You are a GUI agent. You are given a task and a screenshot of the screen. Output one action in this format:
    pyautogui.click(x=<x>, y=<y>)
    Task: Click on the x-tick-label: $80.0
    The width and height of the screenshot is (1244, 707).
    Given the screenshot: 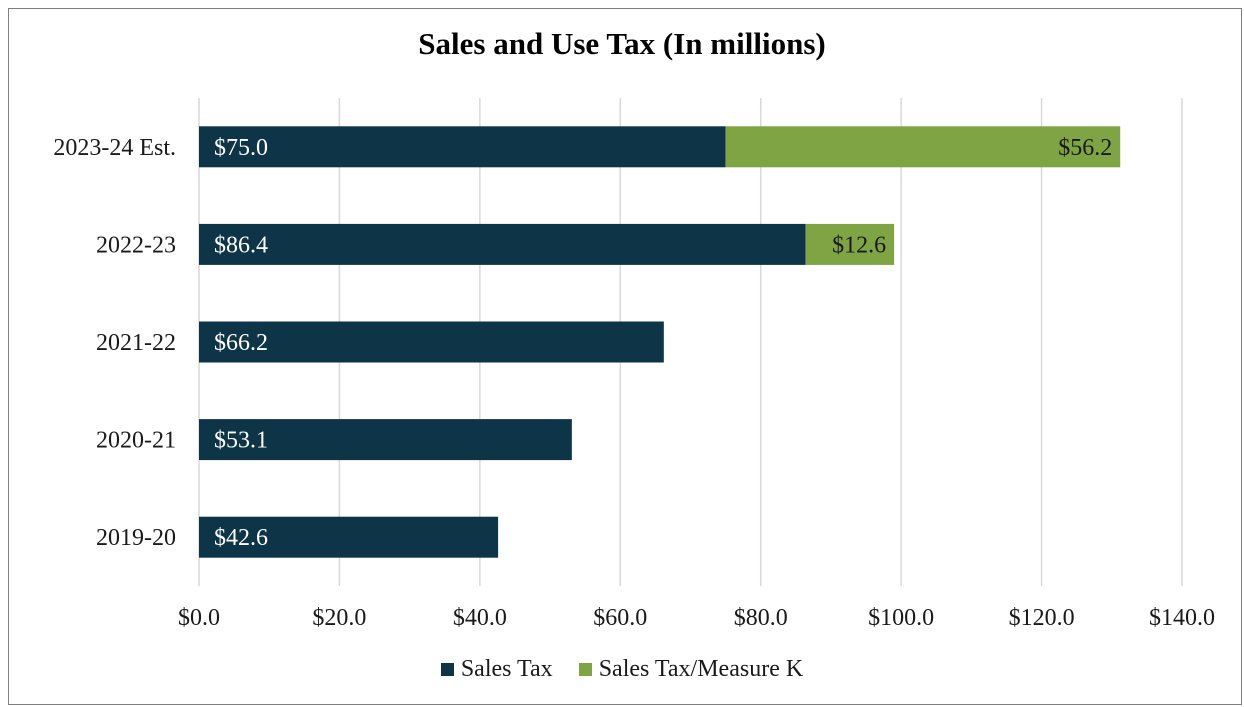 What is the action you would take?
    pyautogui.click(x=761, y=618)
    